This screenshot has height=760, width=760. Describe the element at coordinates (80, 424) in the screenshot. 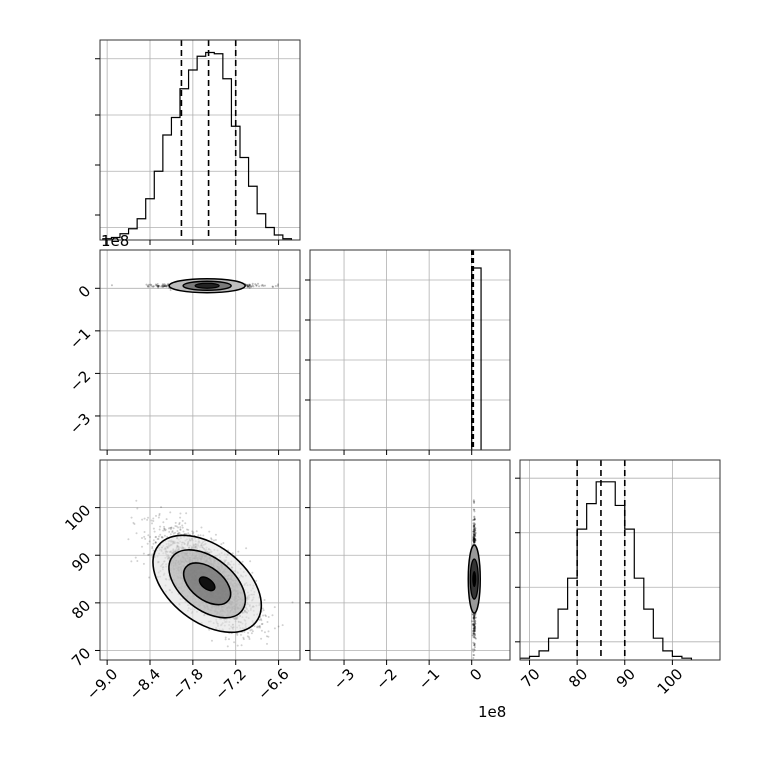

I see `param2-vs-param1-ytick-label: −3` at that location.